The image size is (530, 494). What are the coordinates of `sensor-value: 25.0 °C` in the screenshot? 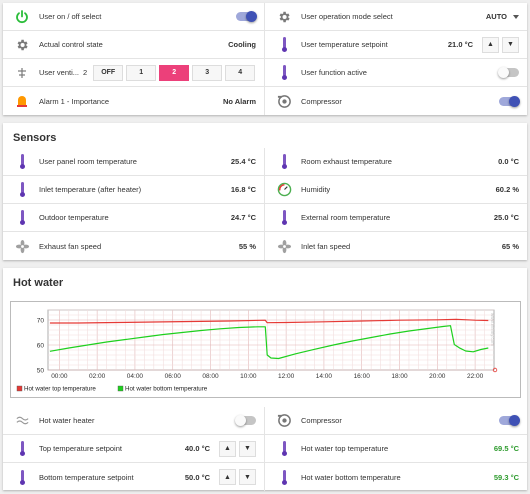 It's located at (506, 217).